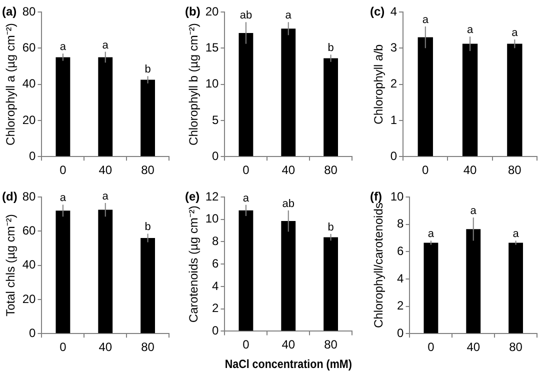 This screenshot has height=376, width=550. What do you see at coordinates (212, 47) in the screenshot?
I see `y-tick-label: 15` at bounding box center [212, 47].